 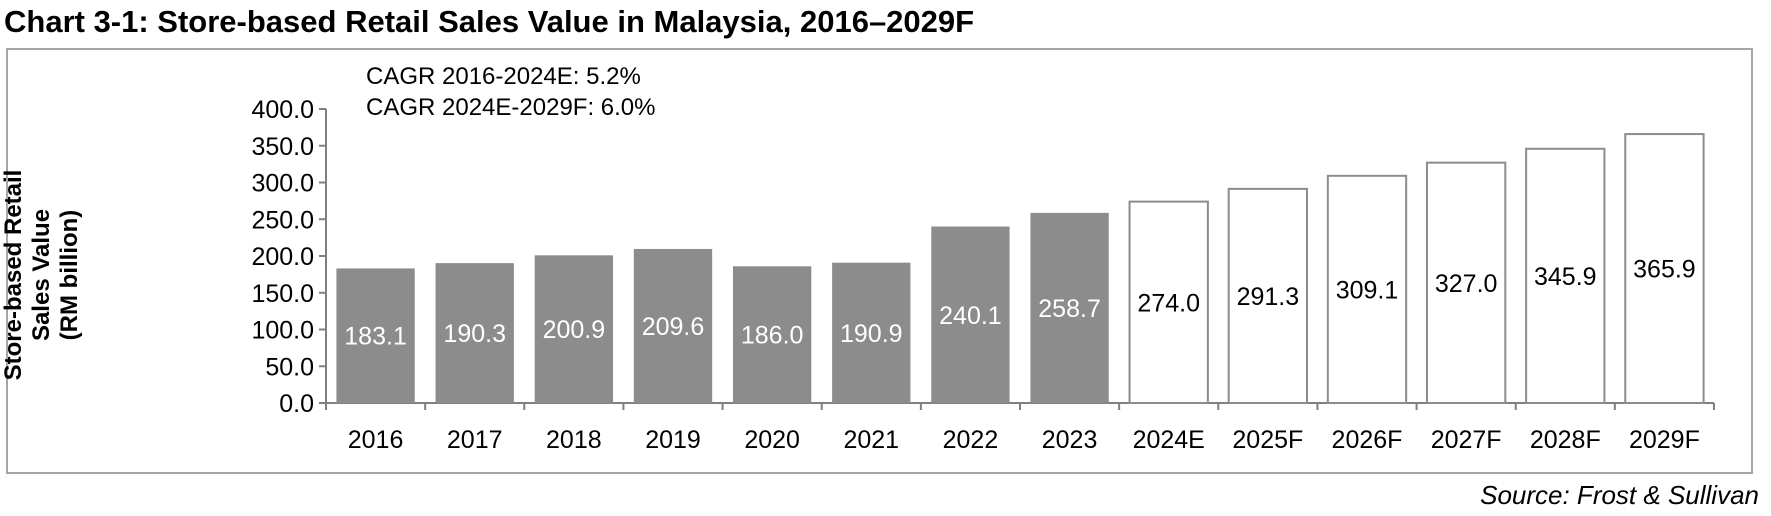 I want to click on y-tick-label: 300.0, so click(x=282, y=184).